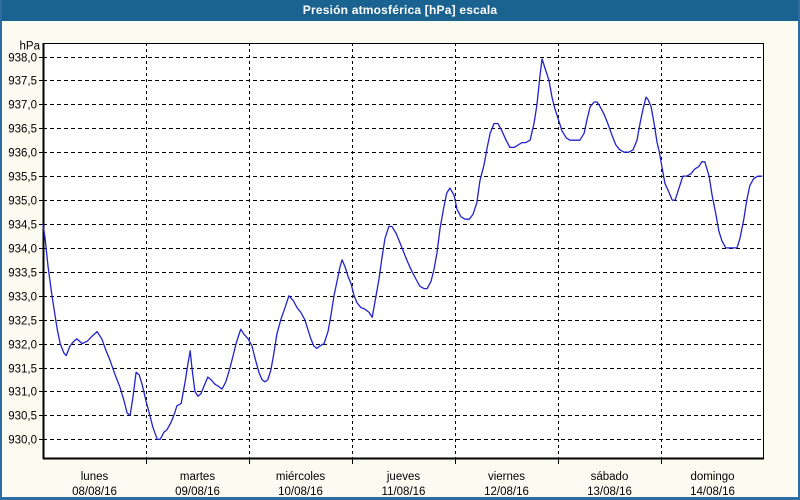 The image size is (800, 500). Describe the element at coordinates (609, 491) in the screenshot. I see `day-date-label: 13/08/16` at that location.